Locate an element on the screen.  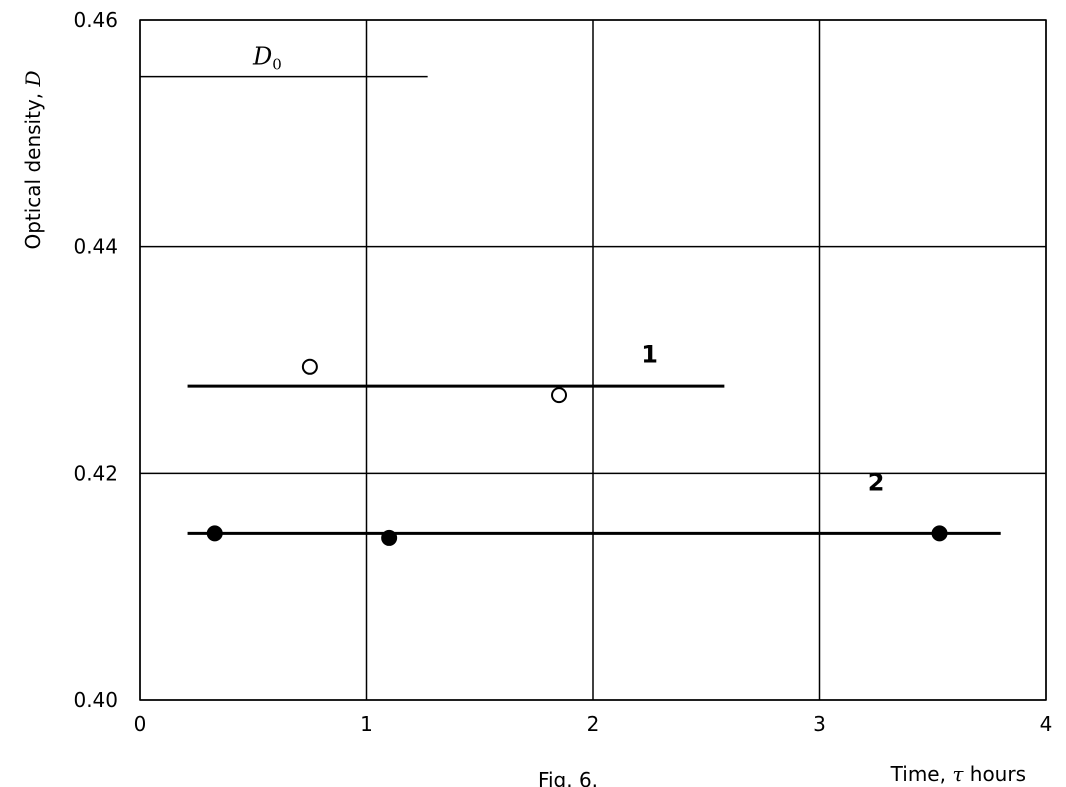
x-tick-labels: 0 1 2 3 4 is located at coordinates (593, 724).